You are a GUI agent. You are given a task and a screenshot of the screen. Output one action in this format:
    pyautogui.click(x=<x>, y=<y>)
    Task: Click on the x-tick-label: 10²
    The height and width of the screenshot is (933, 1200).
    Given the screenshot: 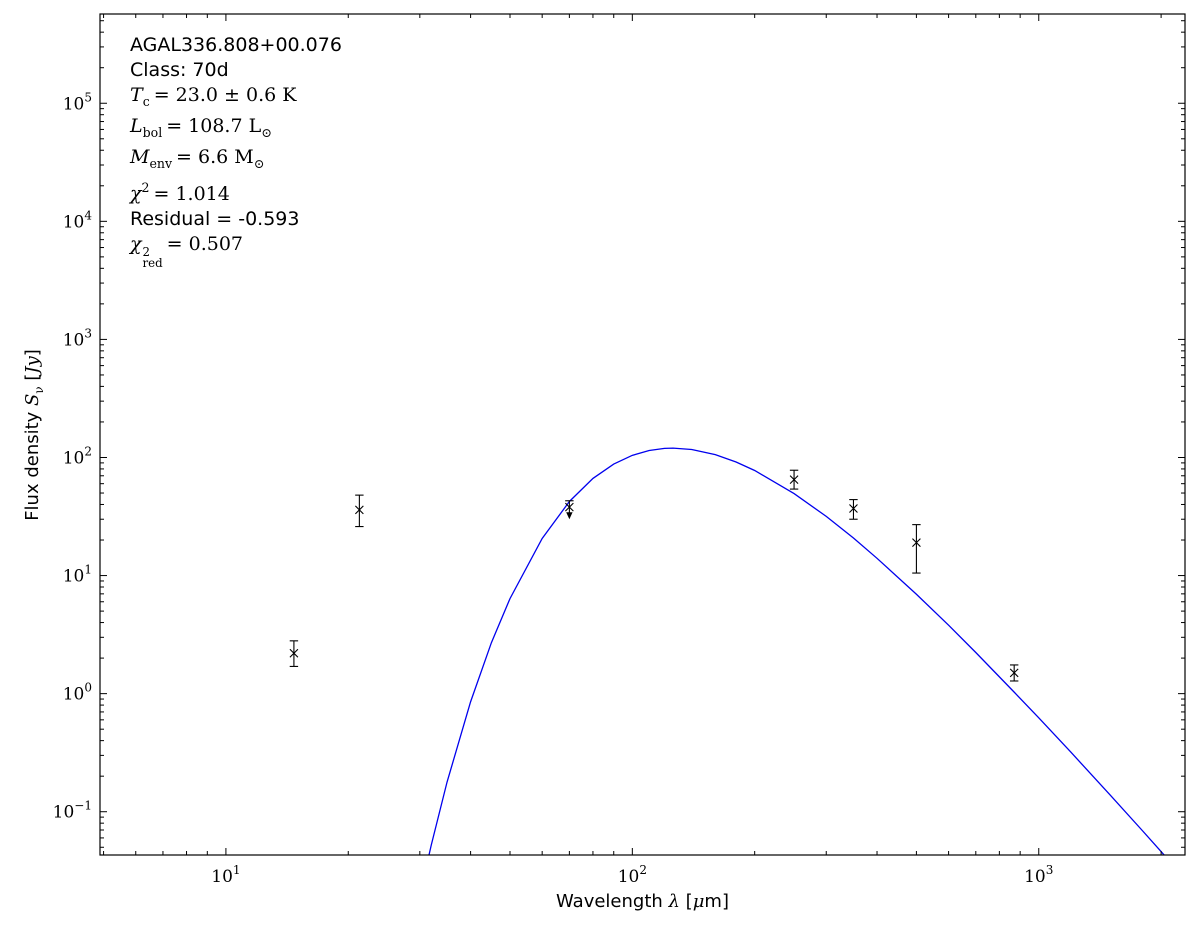 What is the action you would take?
    pyautogui.click(x=632, y=875)
    